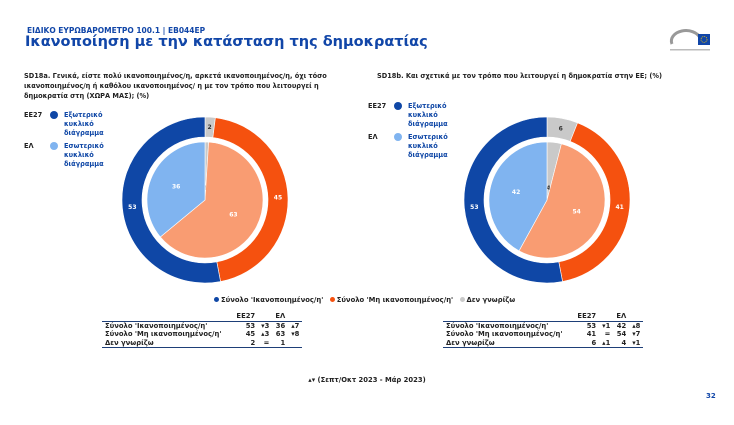  Describe the element at coordinates (548, 188) in the screenshot. I see `inner-data-label: 4` at that location.